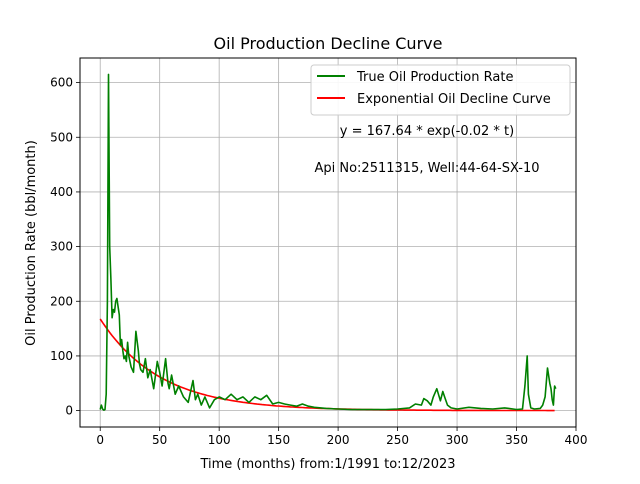 This screenshot has height=484, width=640. Describe the element at coordinates (427, 131) in the screenshot. I see `equation-annotation: y = 167.64 * exp(-0.02 * t)` at that location.